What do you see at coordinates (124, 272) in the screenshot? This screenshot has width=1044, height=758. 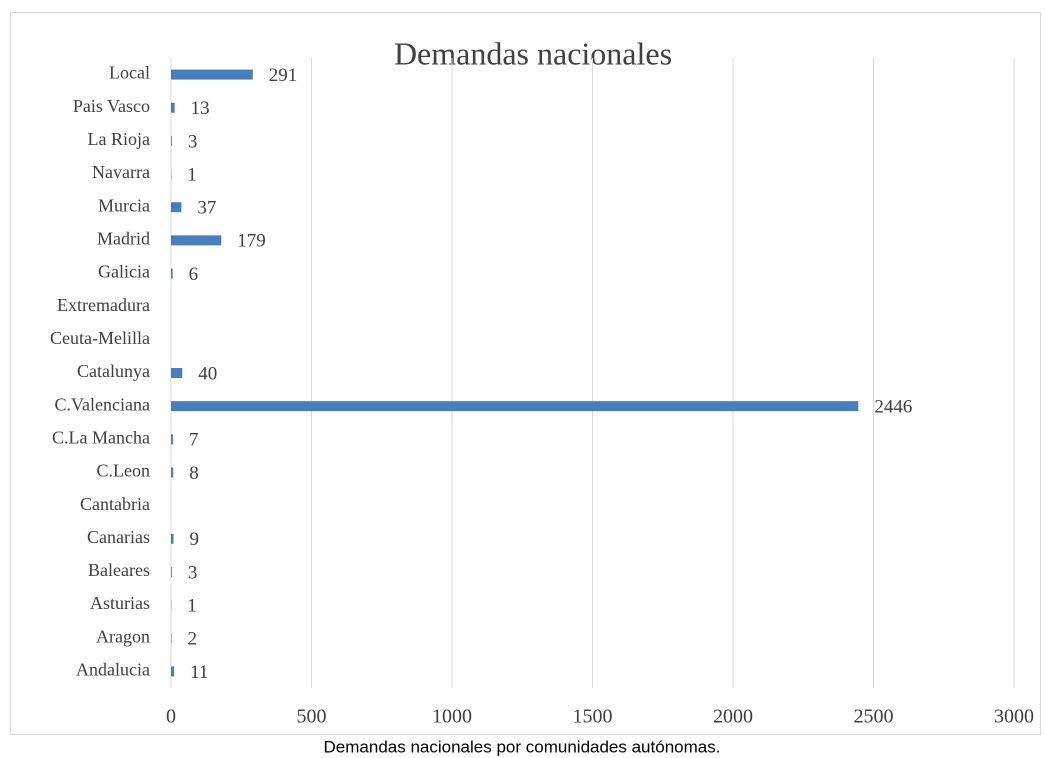 I see `y-tick-label: Galicia` at bounding box center [124, 272].